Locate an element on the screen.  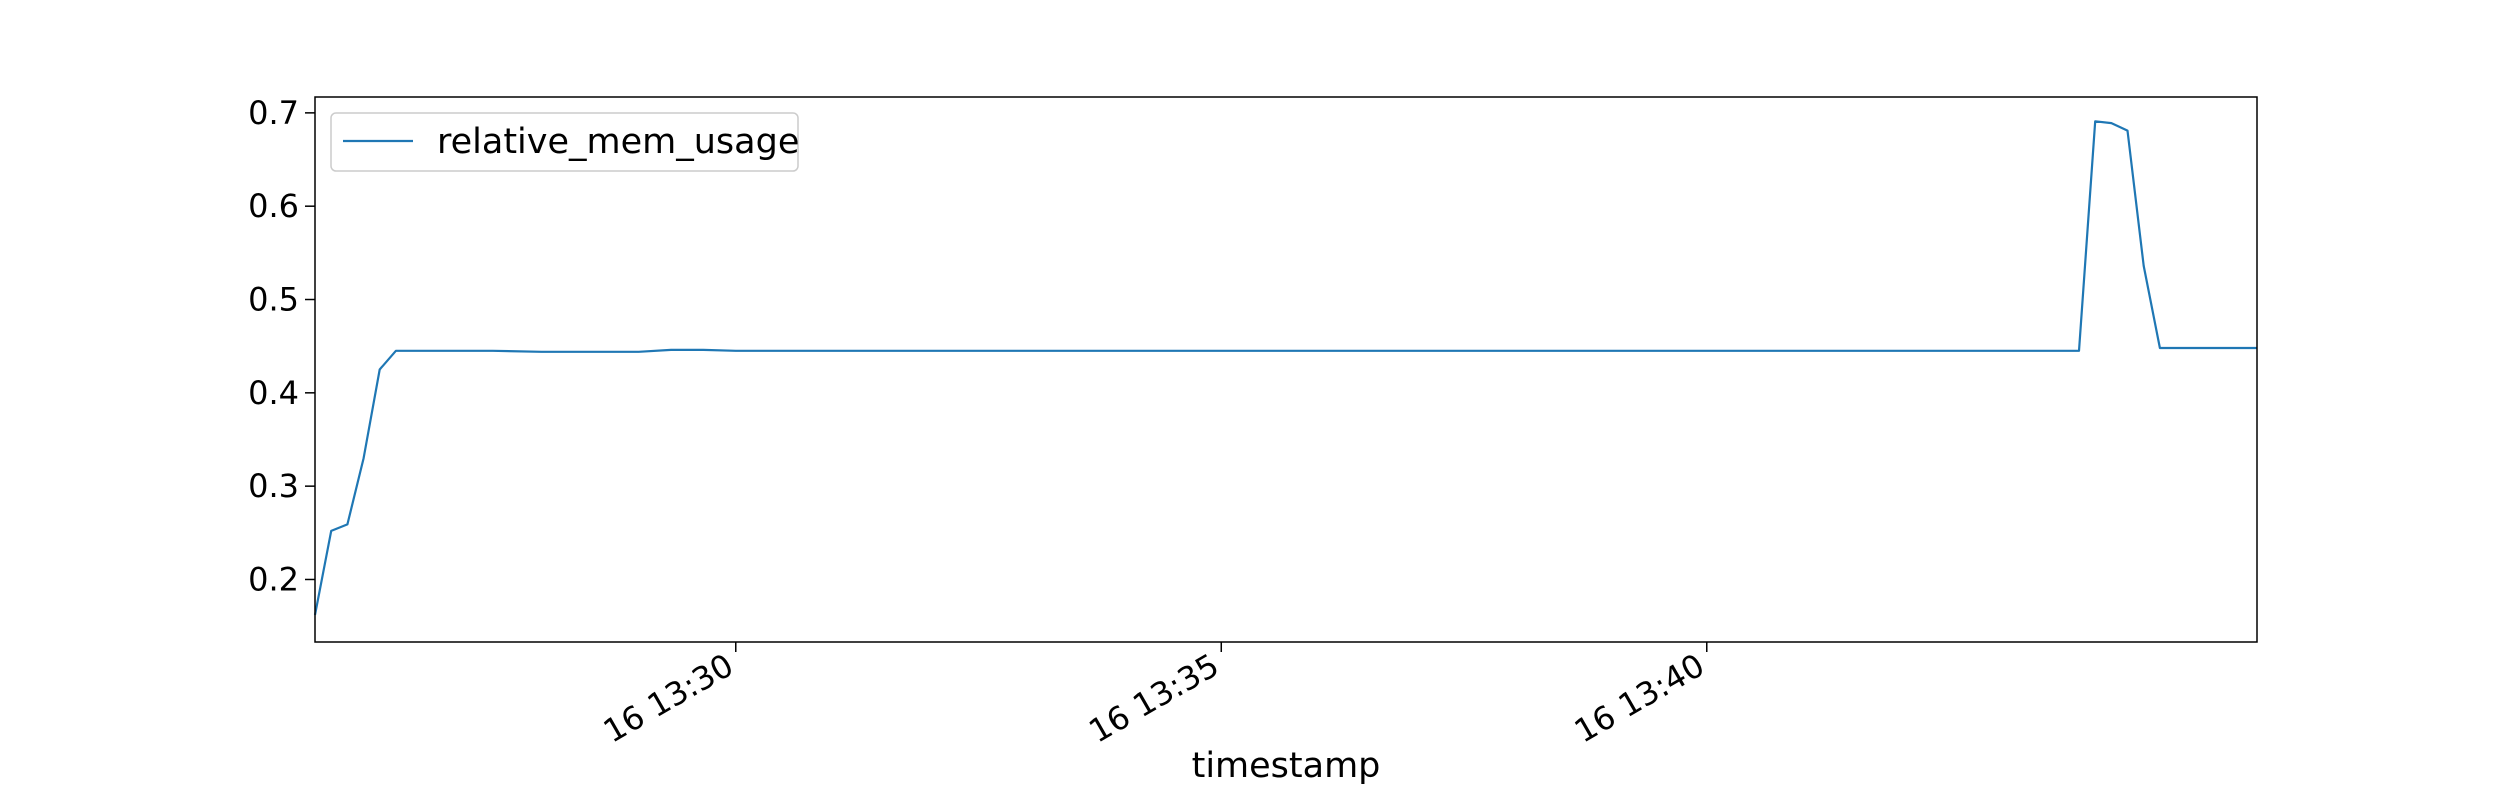
x-tick-label: 16 13:30 is located at coordinates (668, 698).